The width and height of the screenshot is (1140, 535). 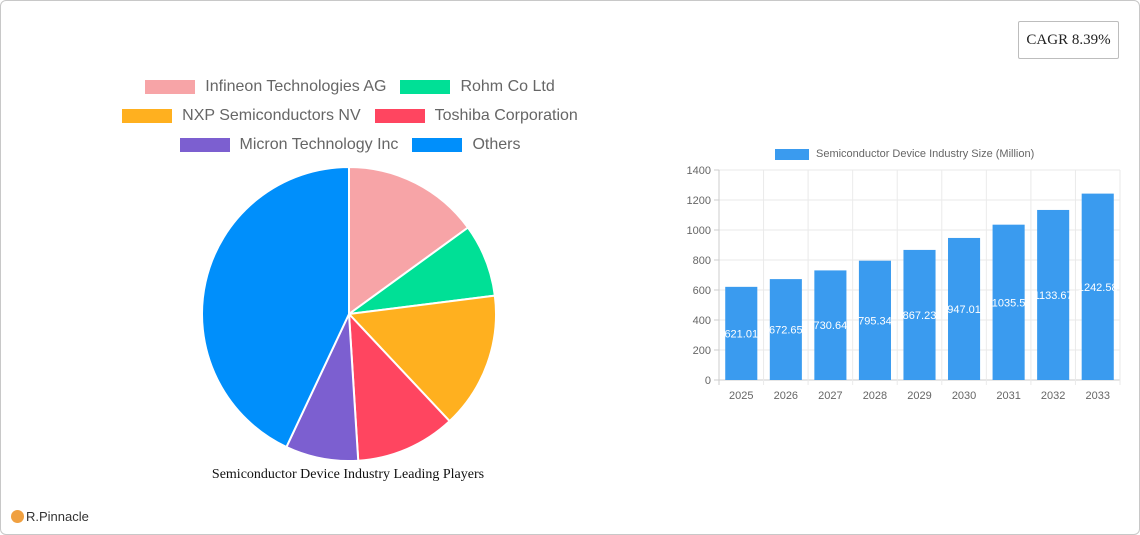 I want to click on bar-value-label: 795.34, so click(x=875, y=321).